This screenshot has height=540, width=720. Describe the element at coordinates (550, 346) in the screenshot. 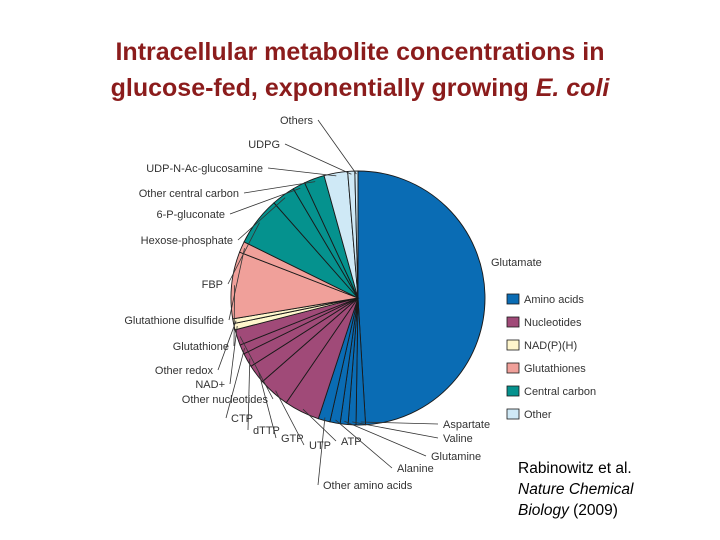

I see `legend-label: NAD(P)(H)` at that location.